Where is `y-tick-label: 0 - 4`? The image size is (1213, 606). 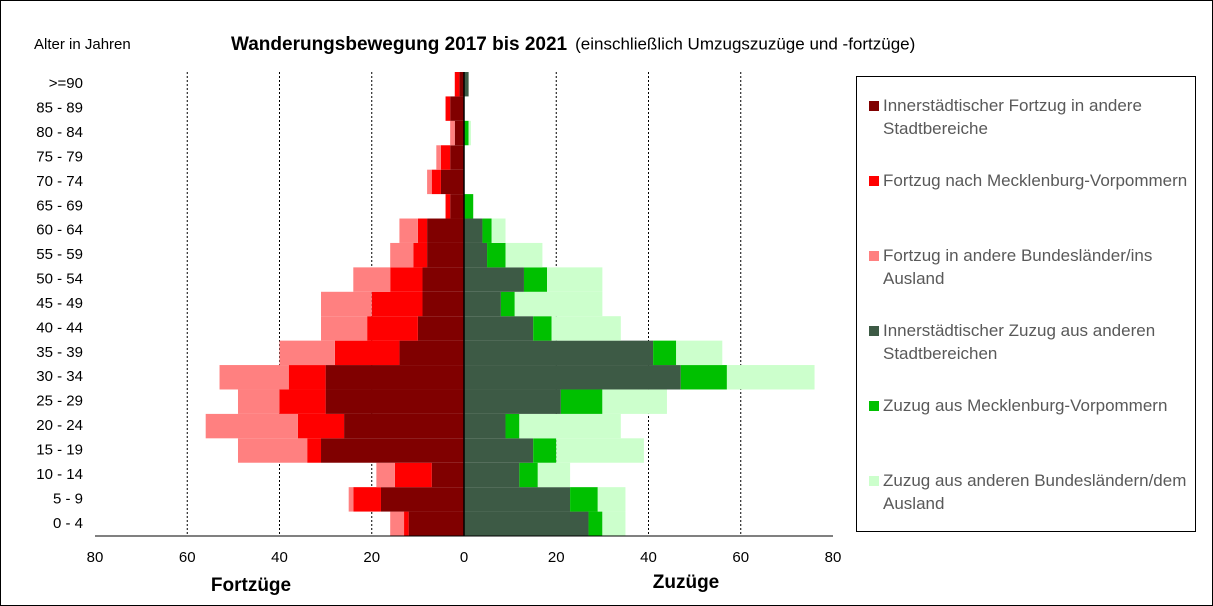
y-tick-label: 0 - 4 is located at coordinates (68, 523).